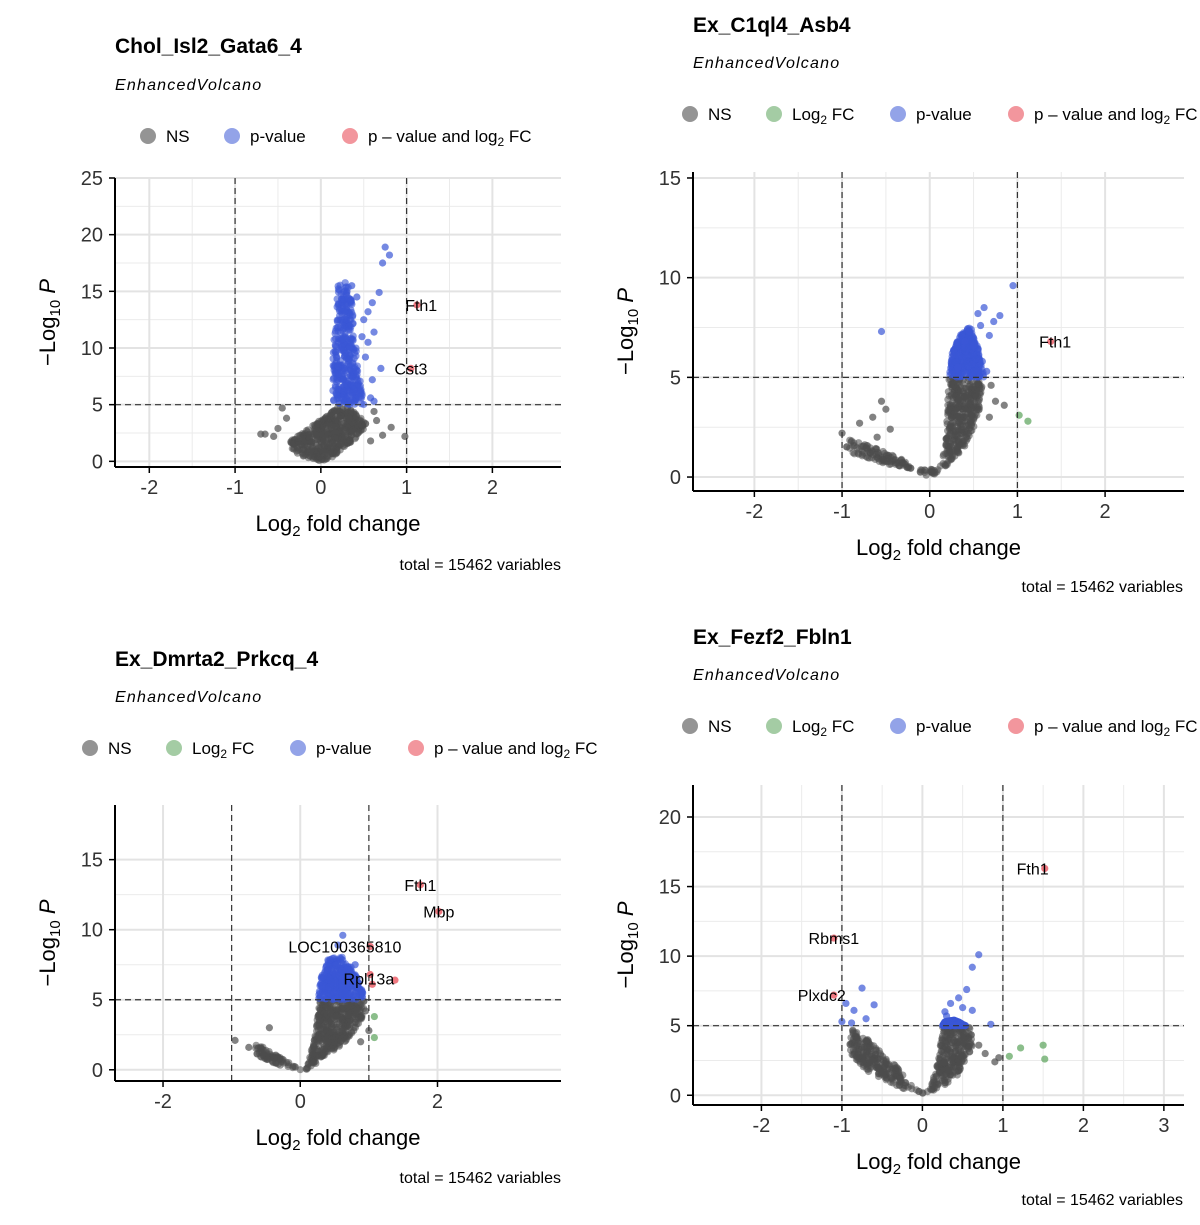 The height and width of the screenshot is (1225, 1200). What do you see at coordinates (149, 488) in the screenshot?
I see `x-tick-label: -2` at bounding box center [149, 488].